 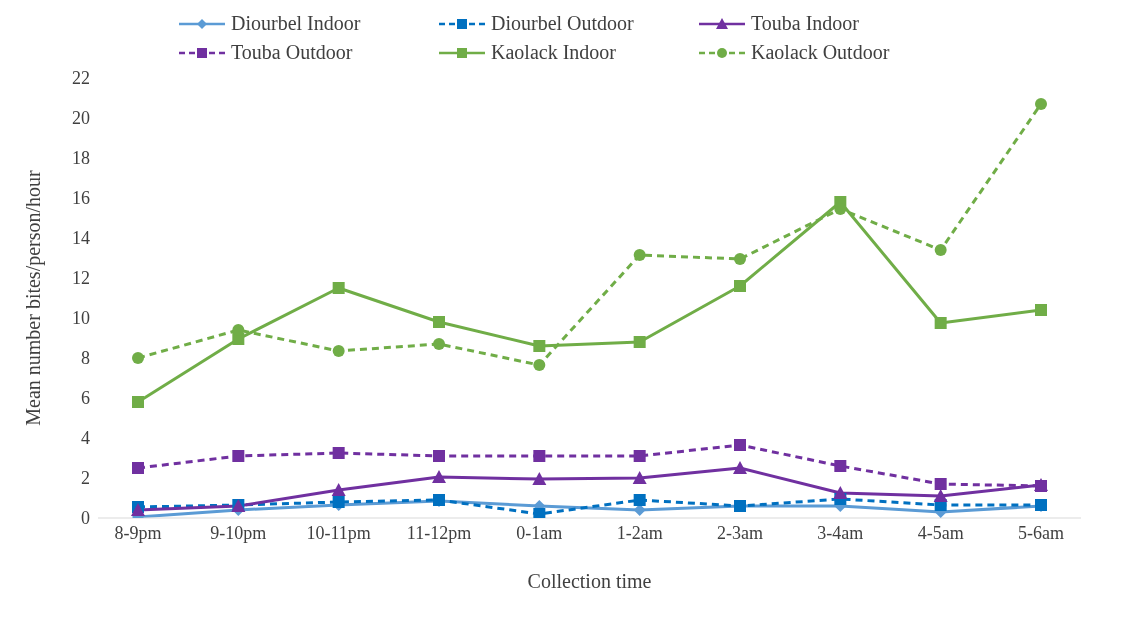 I want to click on x-axis-title: Collection time, so click(x=589, y=581).